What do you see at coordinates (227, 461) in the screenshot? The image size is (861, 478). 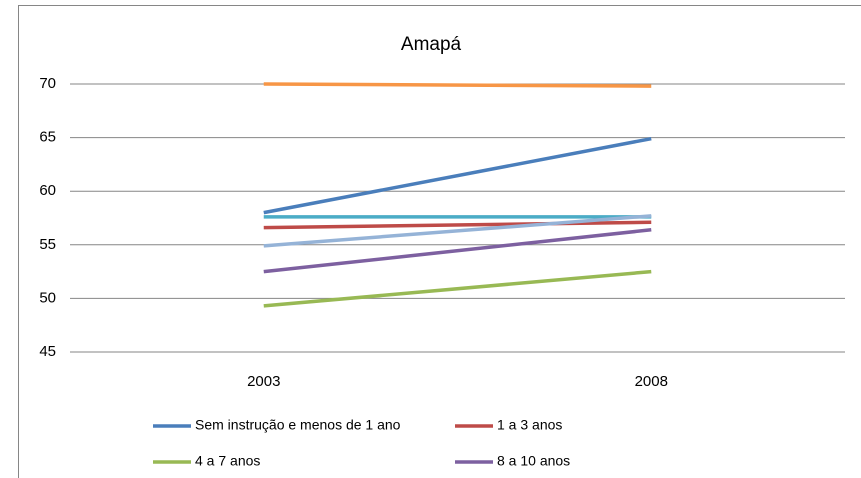 I see `legend-label: 4 a 7 anos` at bounding box center [227, 461].